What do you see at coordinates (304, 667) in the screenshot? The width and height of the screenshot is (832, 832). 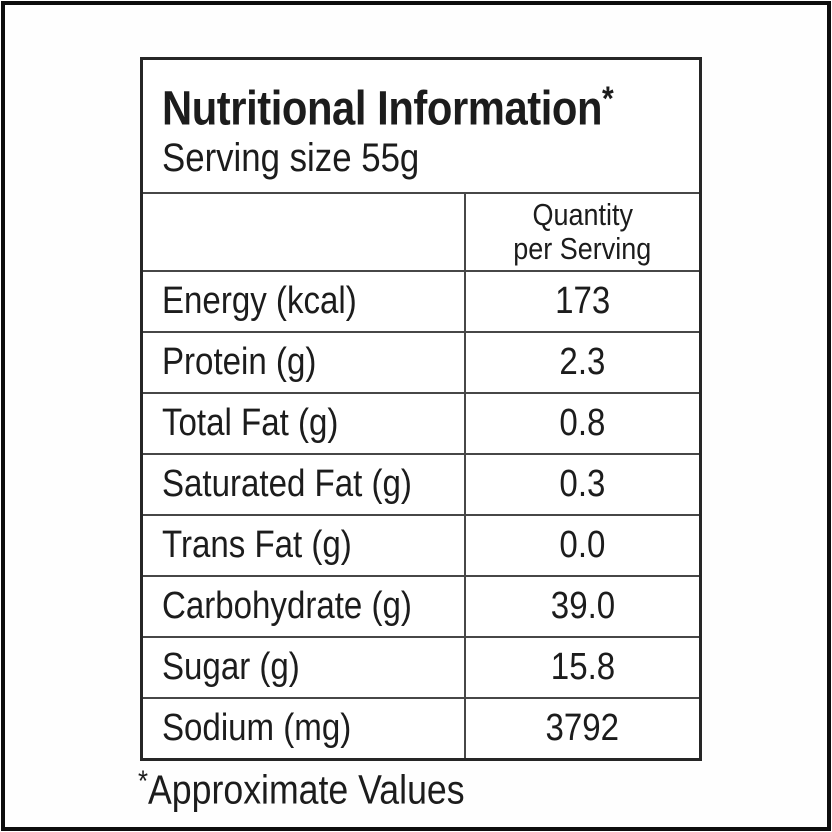 I see `row-label-cell: Sugar (g)` at bounding box center [304, 667].